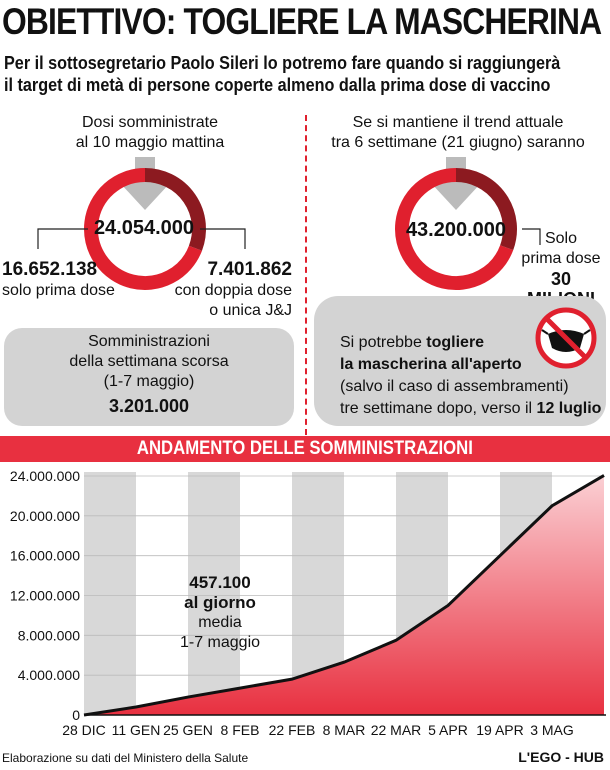 This screenshot has height=770, width=610. Describe the element at coordinates (561, 757) in the screenshot. I see `credit: L'EGO - HUB` at that location.